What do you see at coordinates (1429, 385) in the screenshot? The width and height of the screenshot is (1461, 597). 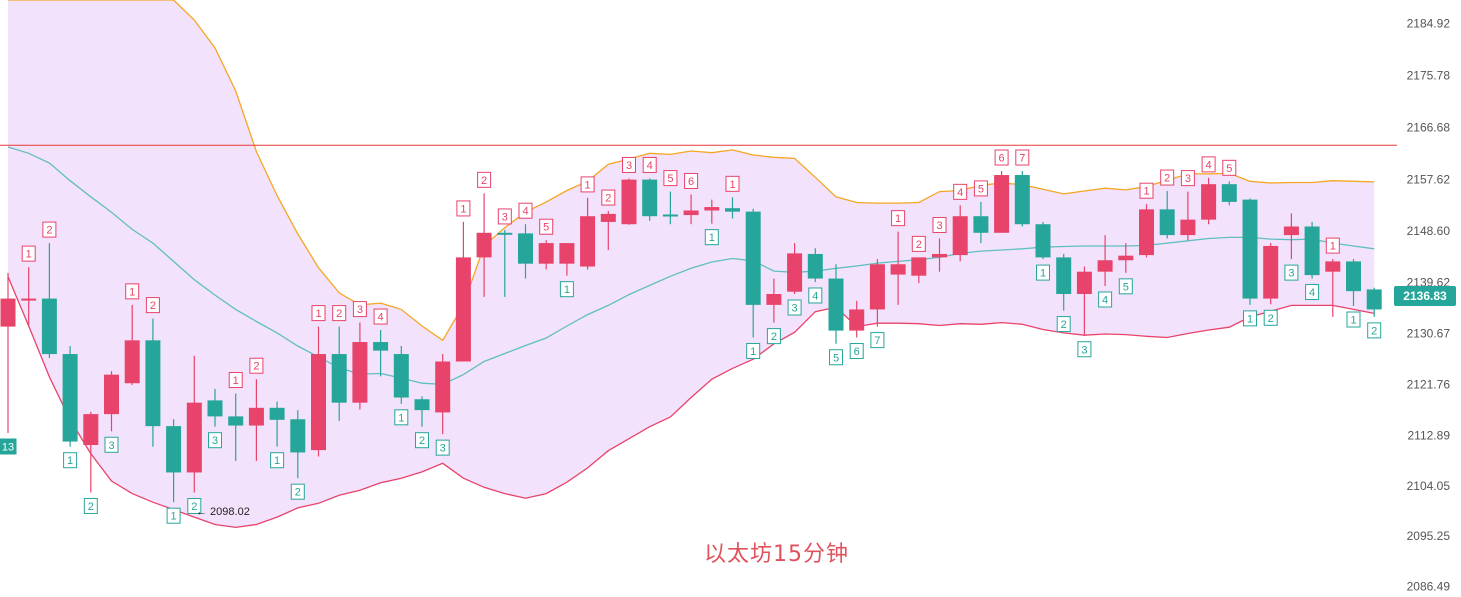 I see `price-tick-label: 2121.76` at bounding box center [1429, 385].